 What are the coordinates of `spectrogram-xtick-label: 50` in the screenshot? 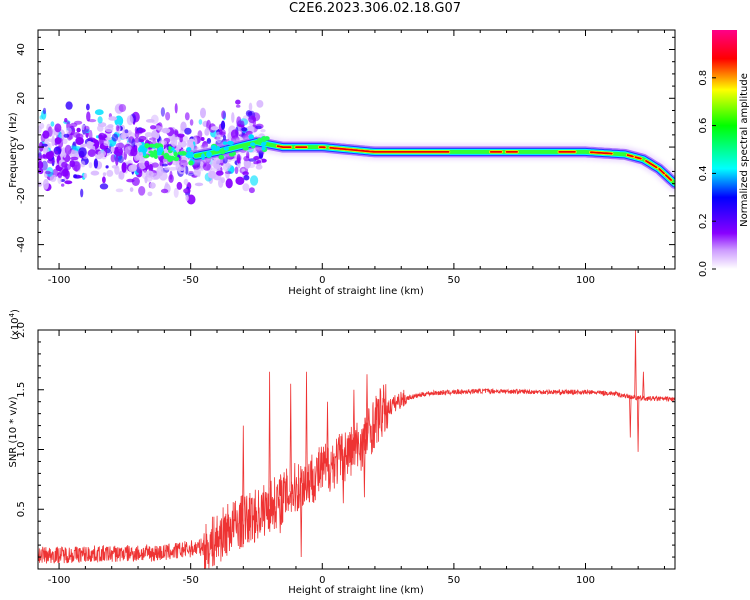 It's located at (454, 280).